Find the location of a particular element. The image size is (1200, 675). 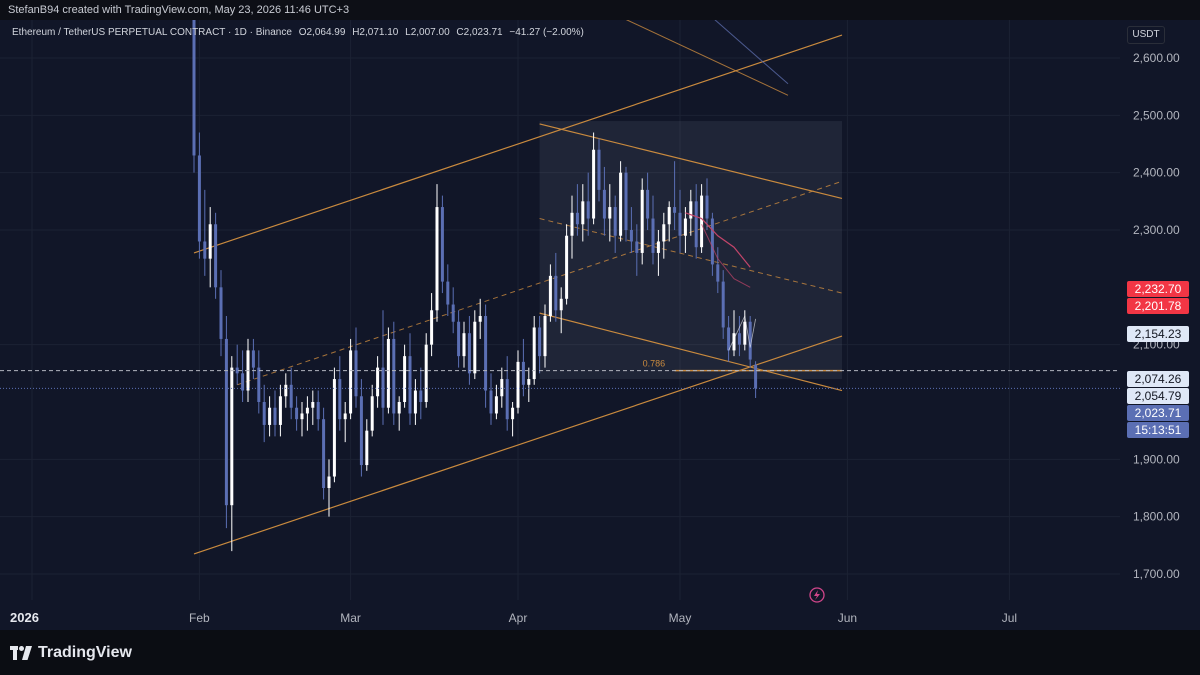

ohlc-low: L2,007.00 is located at coordinates (427, 32).